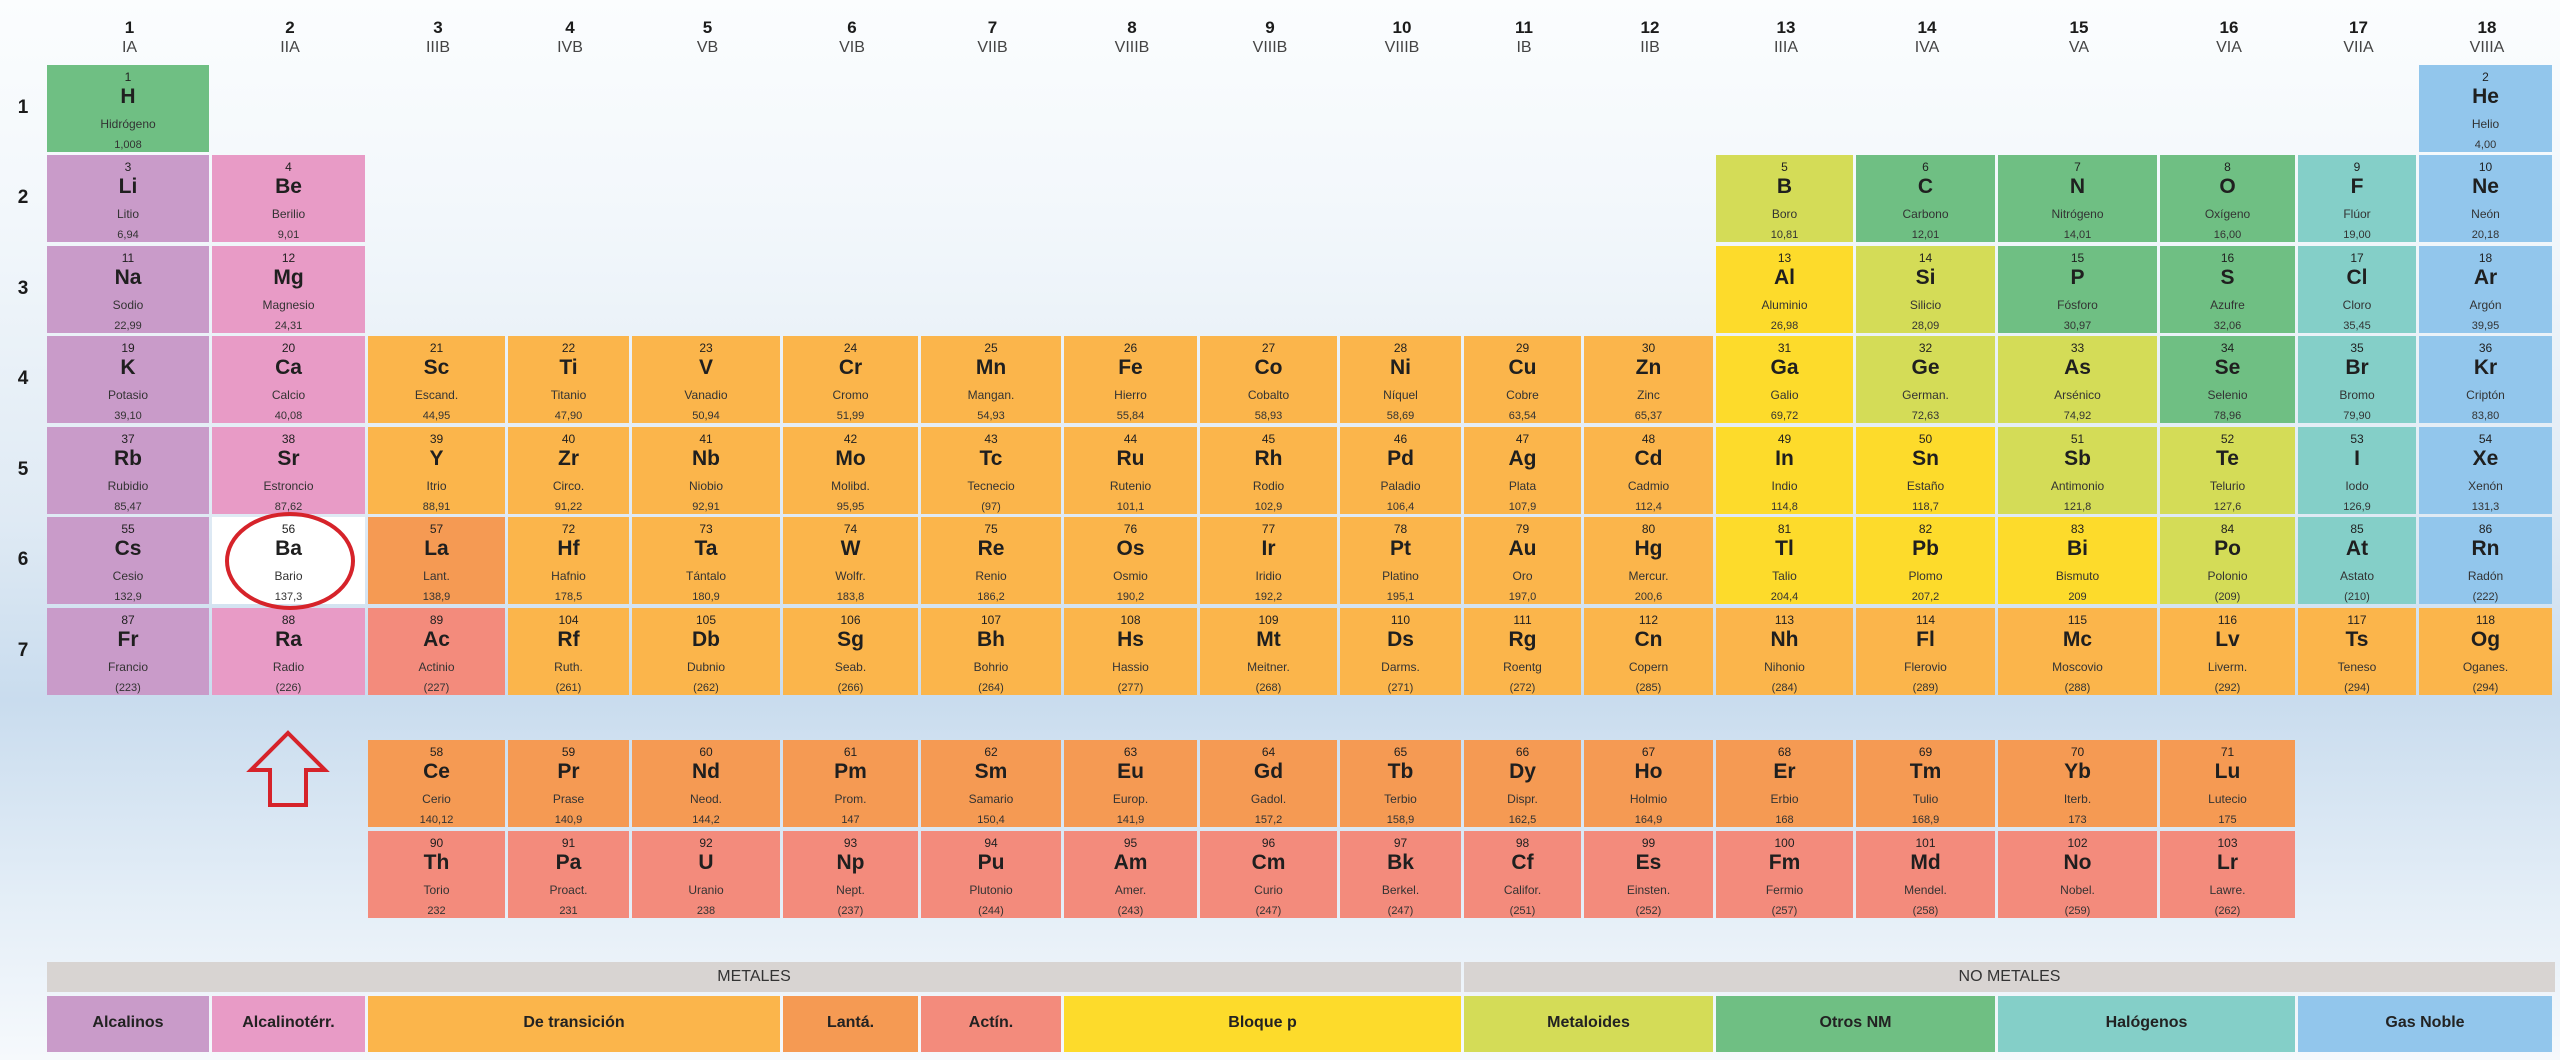  I want to click on element-cell-br: 35 Br Bromo 79,90, so click(2357, 379).